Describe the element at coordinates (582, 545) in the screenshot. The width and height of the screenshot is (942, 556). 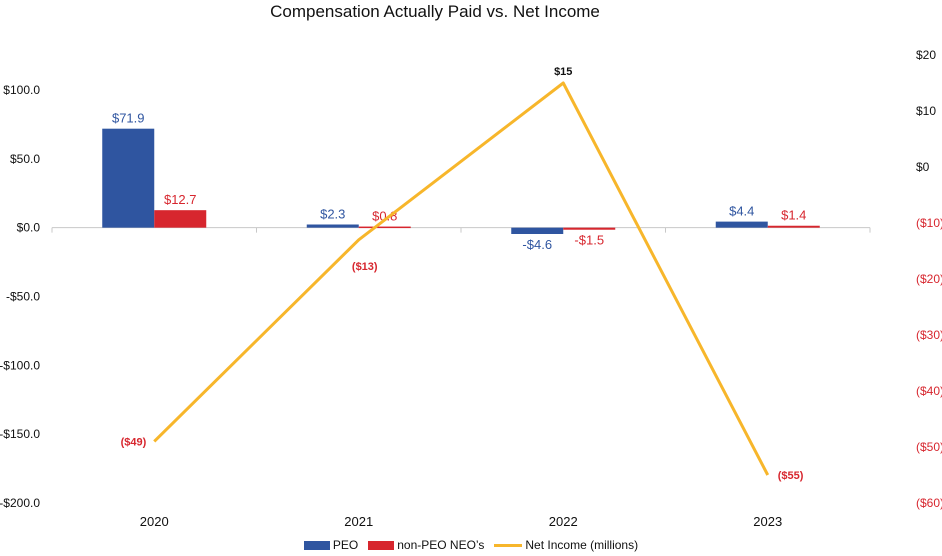
I see `legend-label-net-income: Net Income (millions)` at that location.